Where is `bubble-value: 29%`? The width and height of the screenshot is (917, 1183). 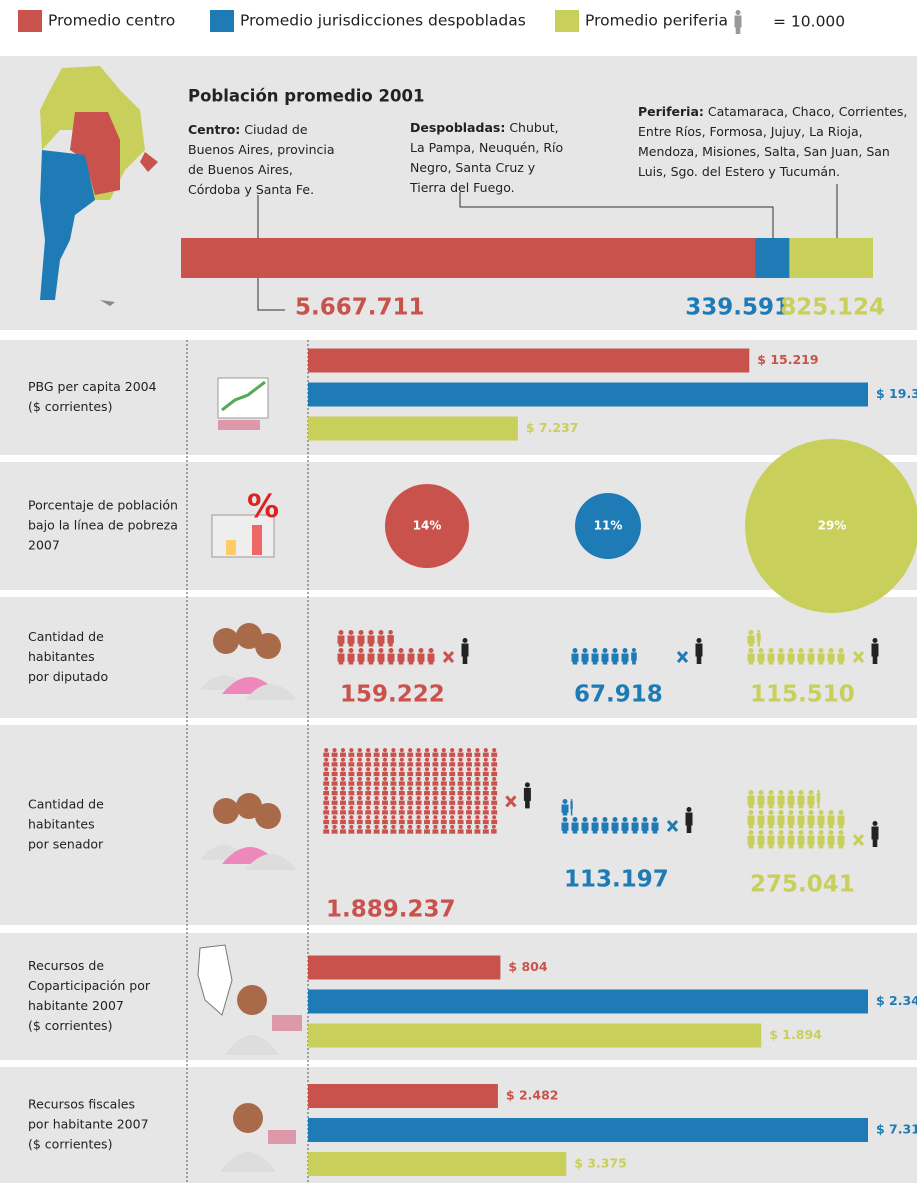
bubble-value: 29% is located at coordinates (832, 526).